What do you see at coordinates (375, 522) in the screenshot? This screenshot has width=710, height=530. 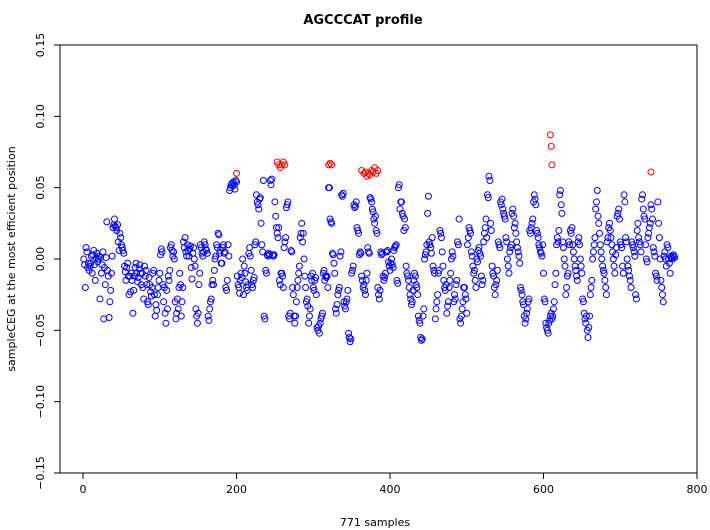 I see `x-axis-label: 771 samples` at bounding box center [375, 522].